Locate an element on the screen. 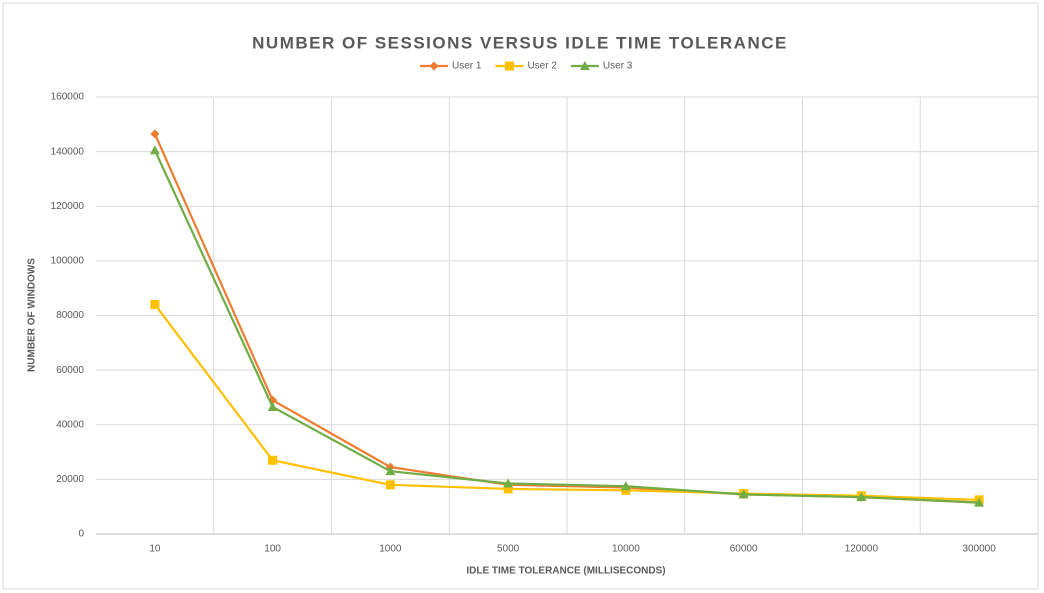 The image size is (1044, 593). y-tick-label: 20000 is located at coordinates (70, 479).